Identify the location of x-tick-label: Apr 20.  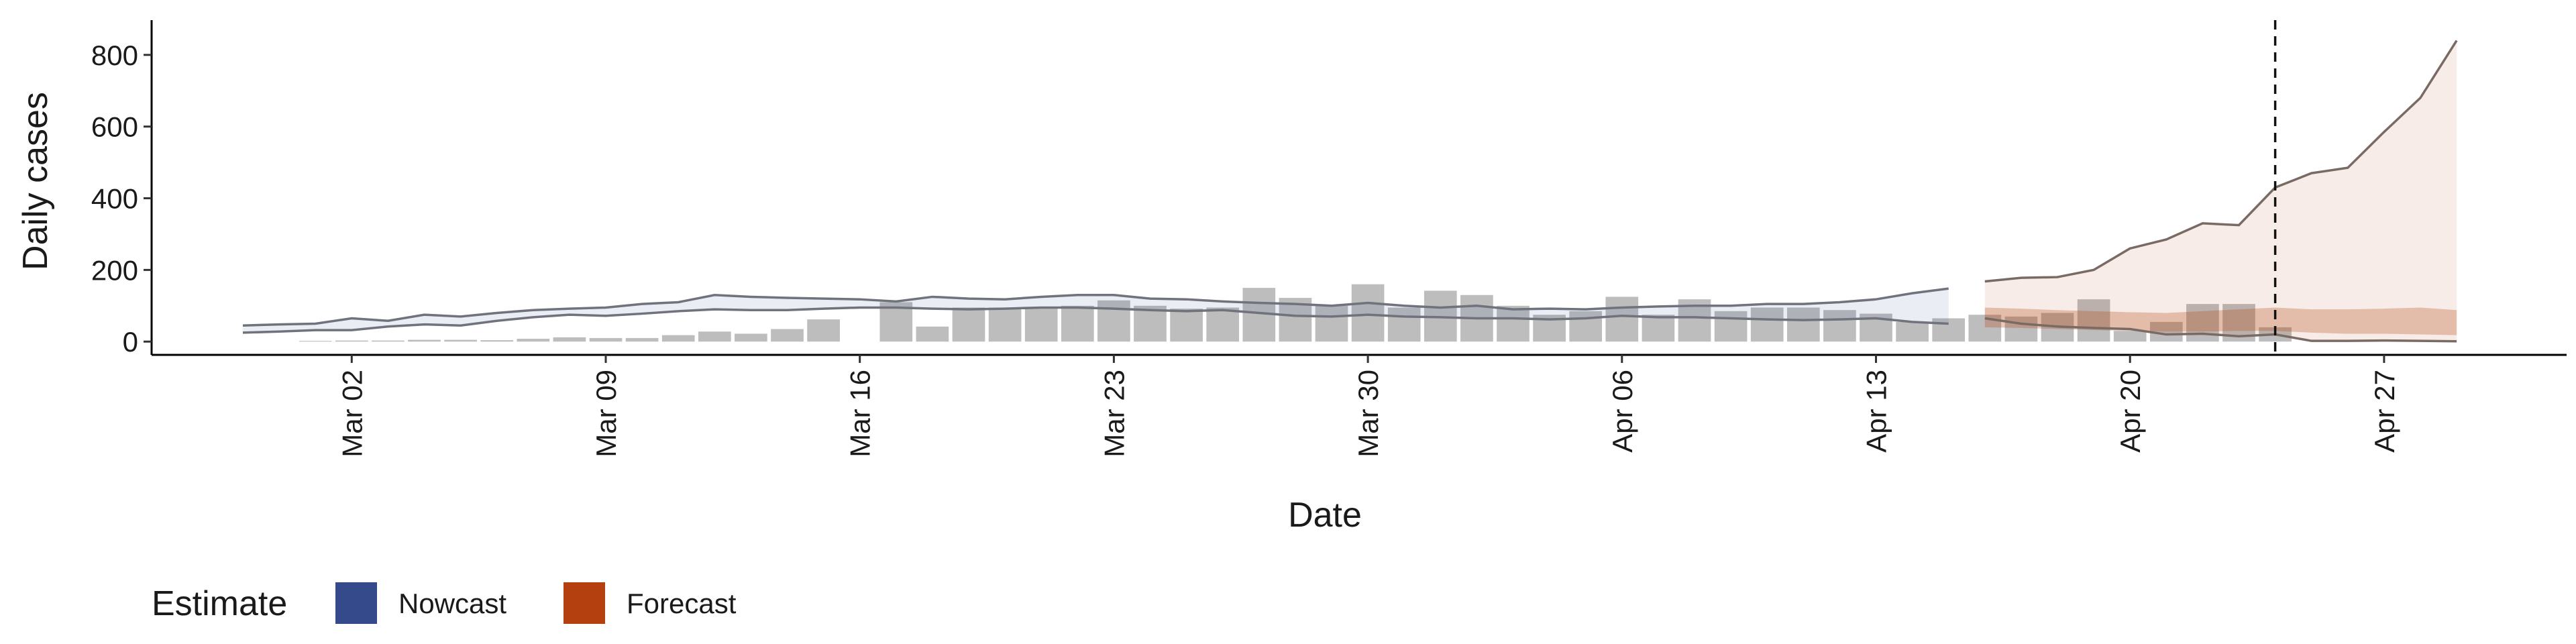
(2130, 411).